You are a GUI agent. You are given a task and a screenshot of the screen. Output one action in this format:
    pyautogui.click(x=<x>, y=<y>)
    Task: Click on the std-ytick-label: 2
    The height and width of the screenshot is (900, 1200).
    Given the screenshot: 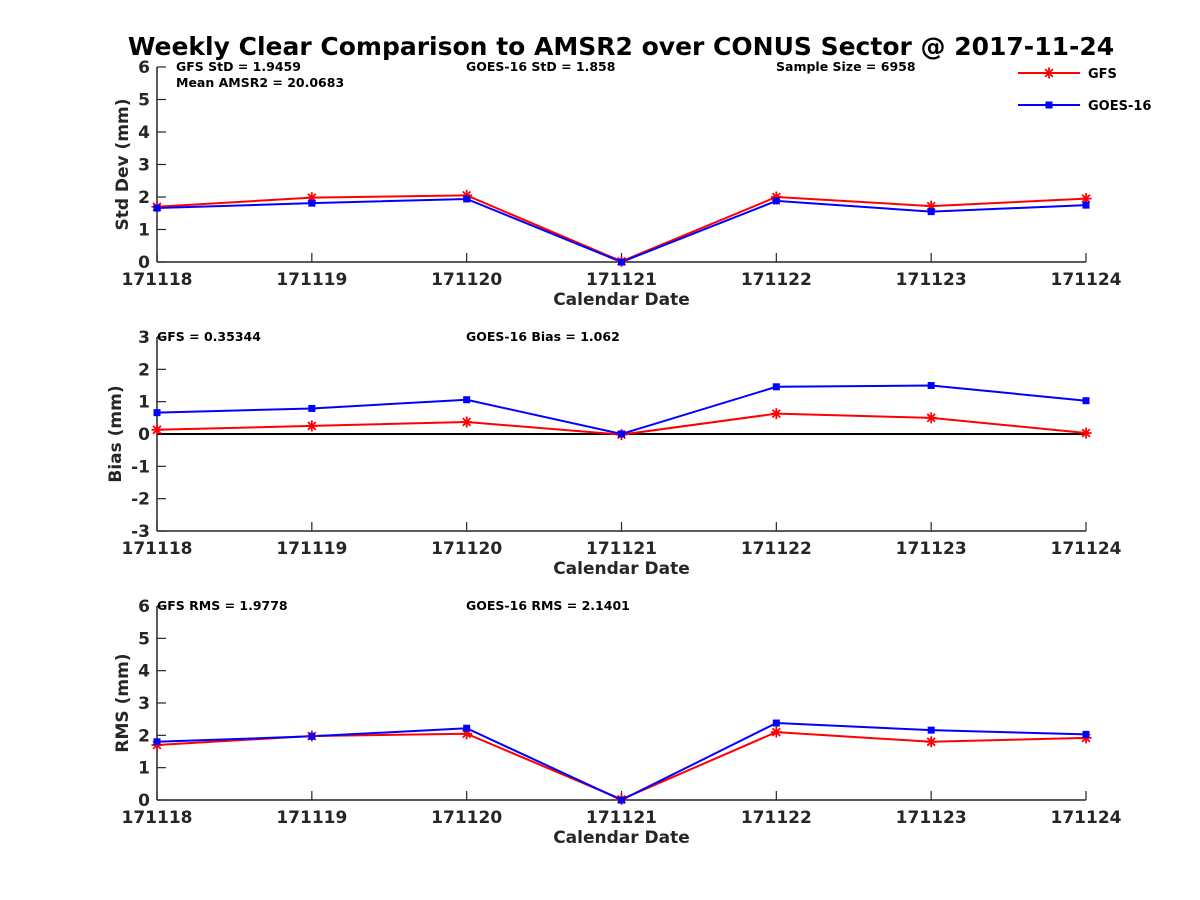 What is the action you would take?
    pyautogui.click(x=144, y=198)
    